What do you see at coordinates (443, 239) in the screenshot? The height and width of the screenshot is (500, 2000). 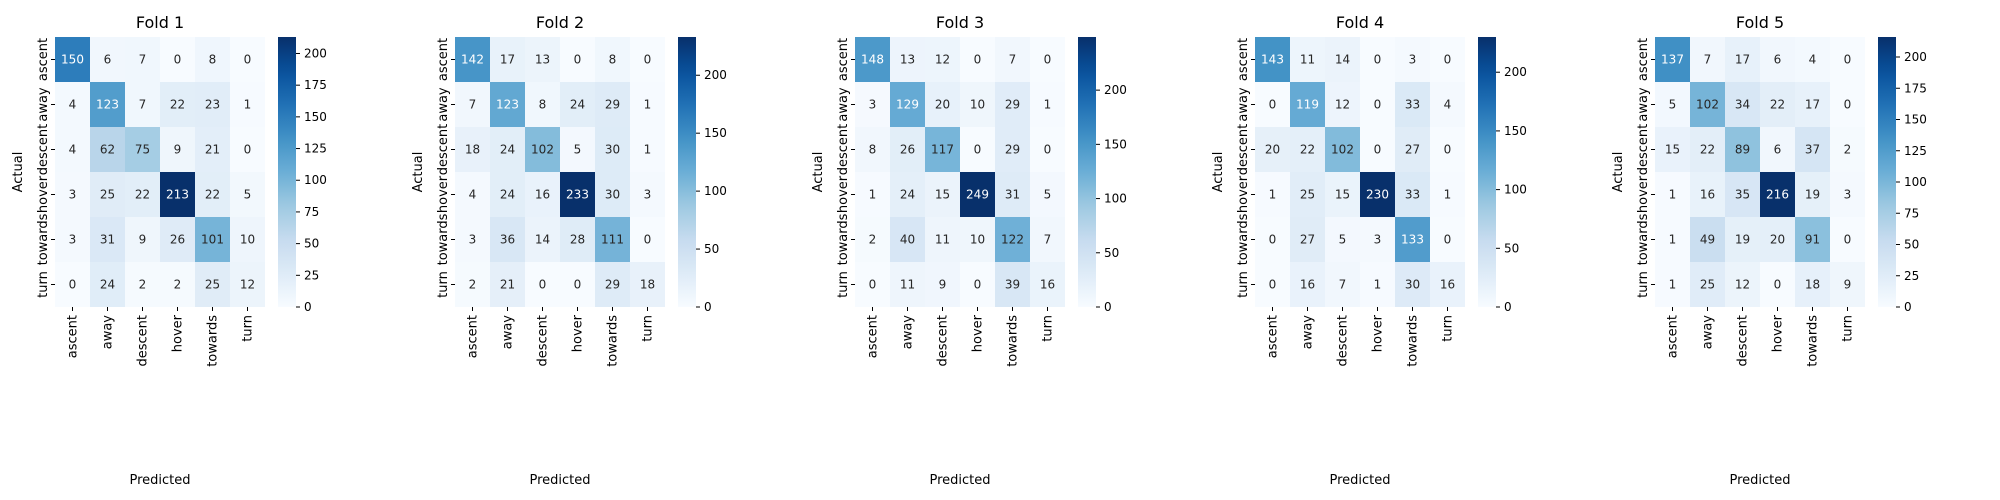 I see `y-tick-label: towards` at bounding box center [443, 239].